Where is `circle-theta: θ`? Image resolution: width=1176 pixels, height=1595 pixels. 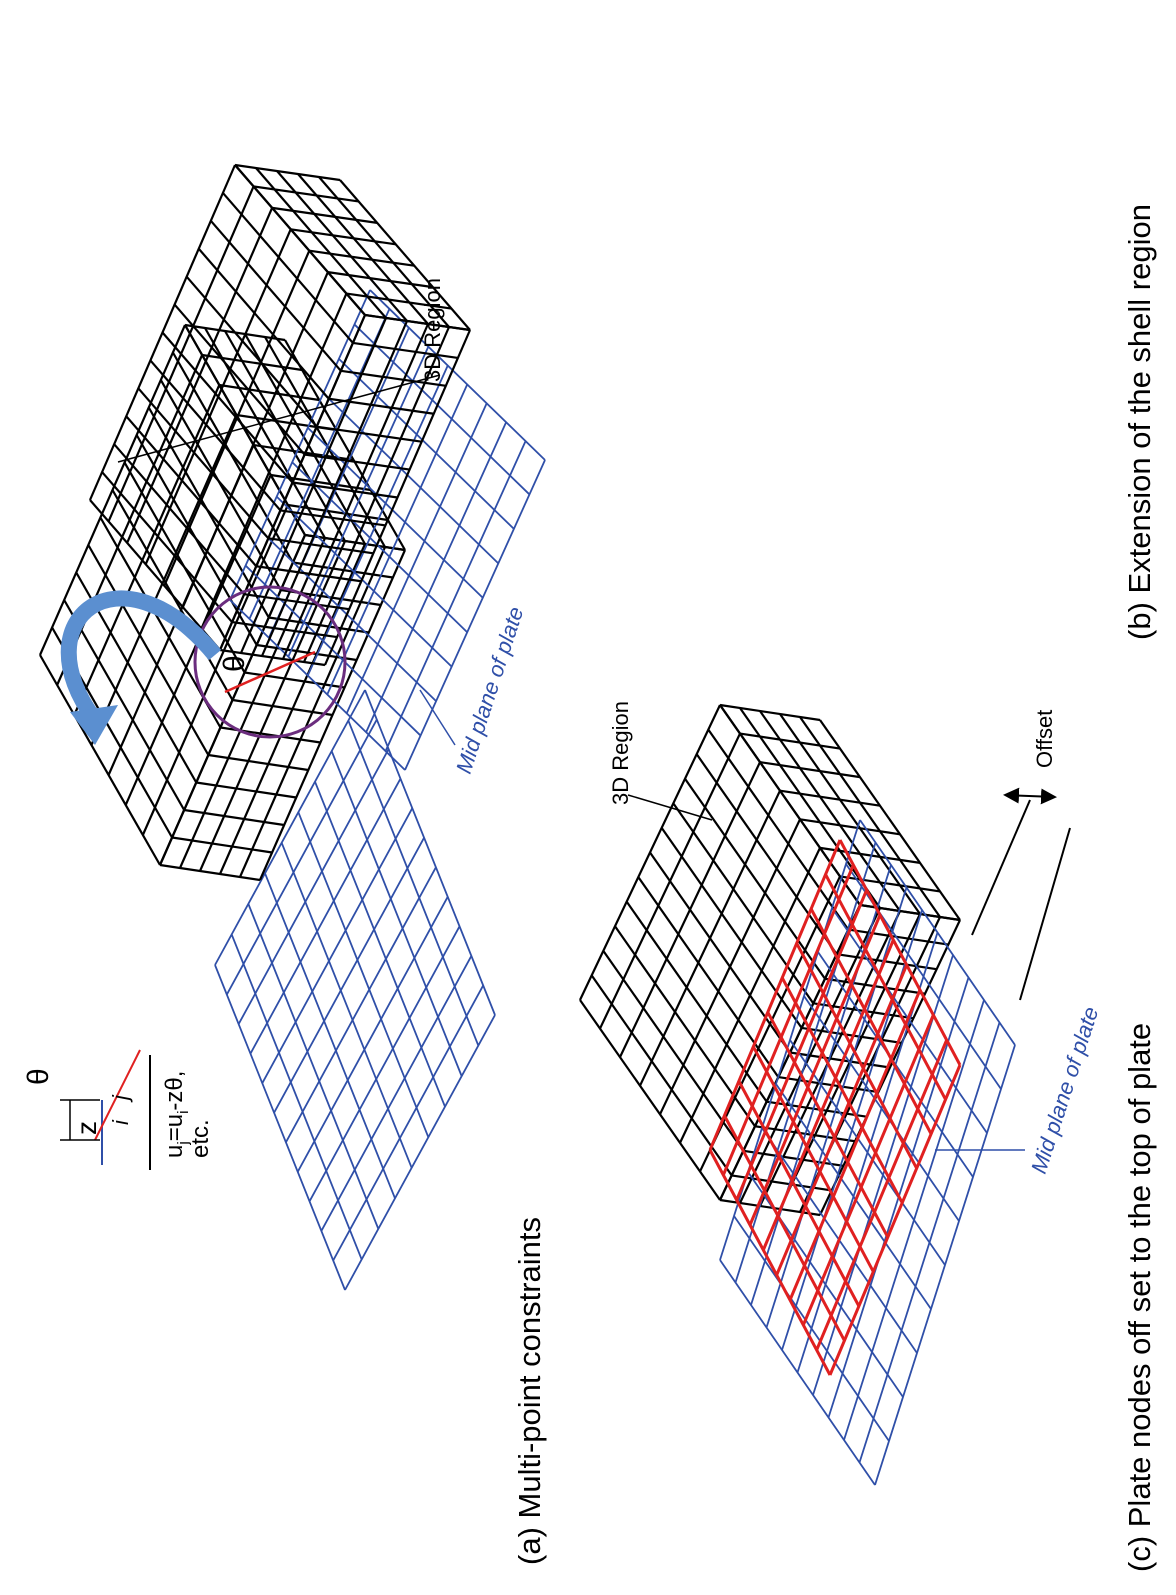 circle-theta: θ is located at coordinates (234, 663).